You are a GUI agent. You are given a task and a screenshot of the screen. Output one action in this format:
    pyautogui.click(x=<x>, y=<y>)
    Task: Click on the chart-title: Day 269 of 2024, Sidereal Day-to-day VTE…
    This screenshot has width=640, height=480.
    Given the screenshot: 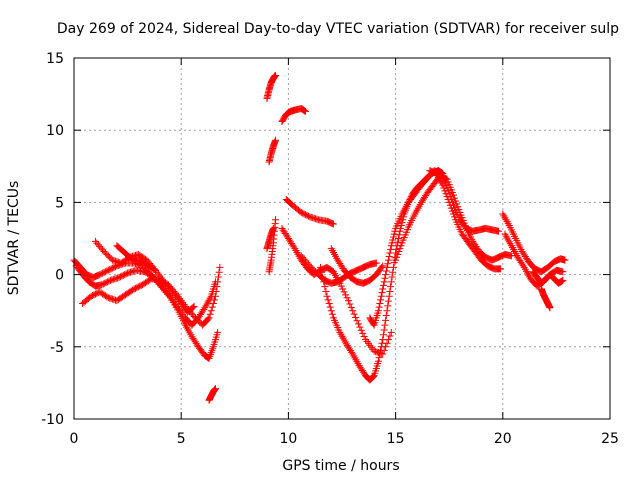 What is the action you would take?
    pyautogui.click(x=338, y=29)
    